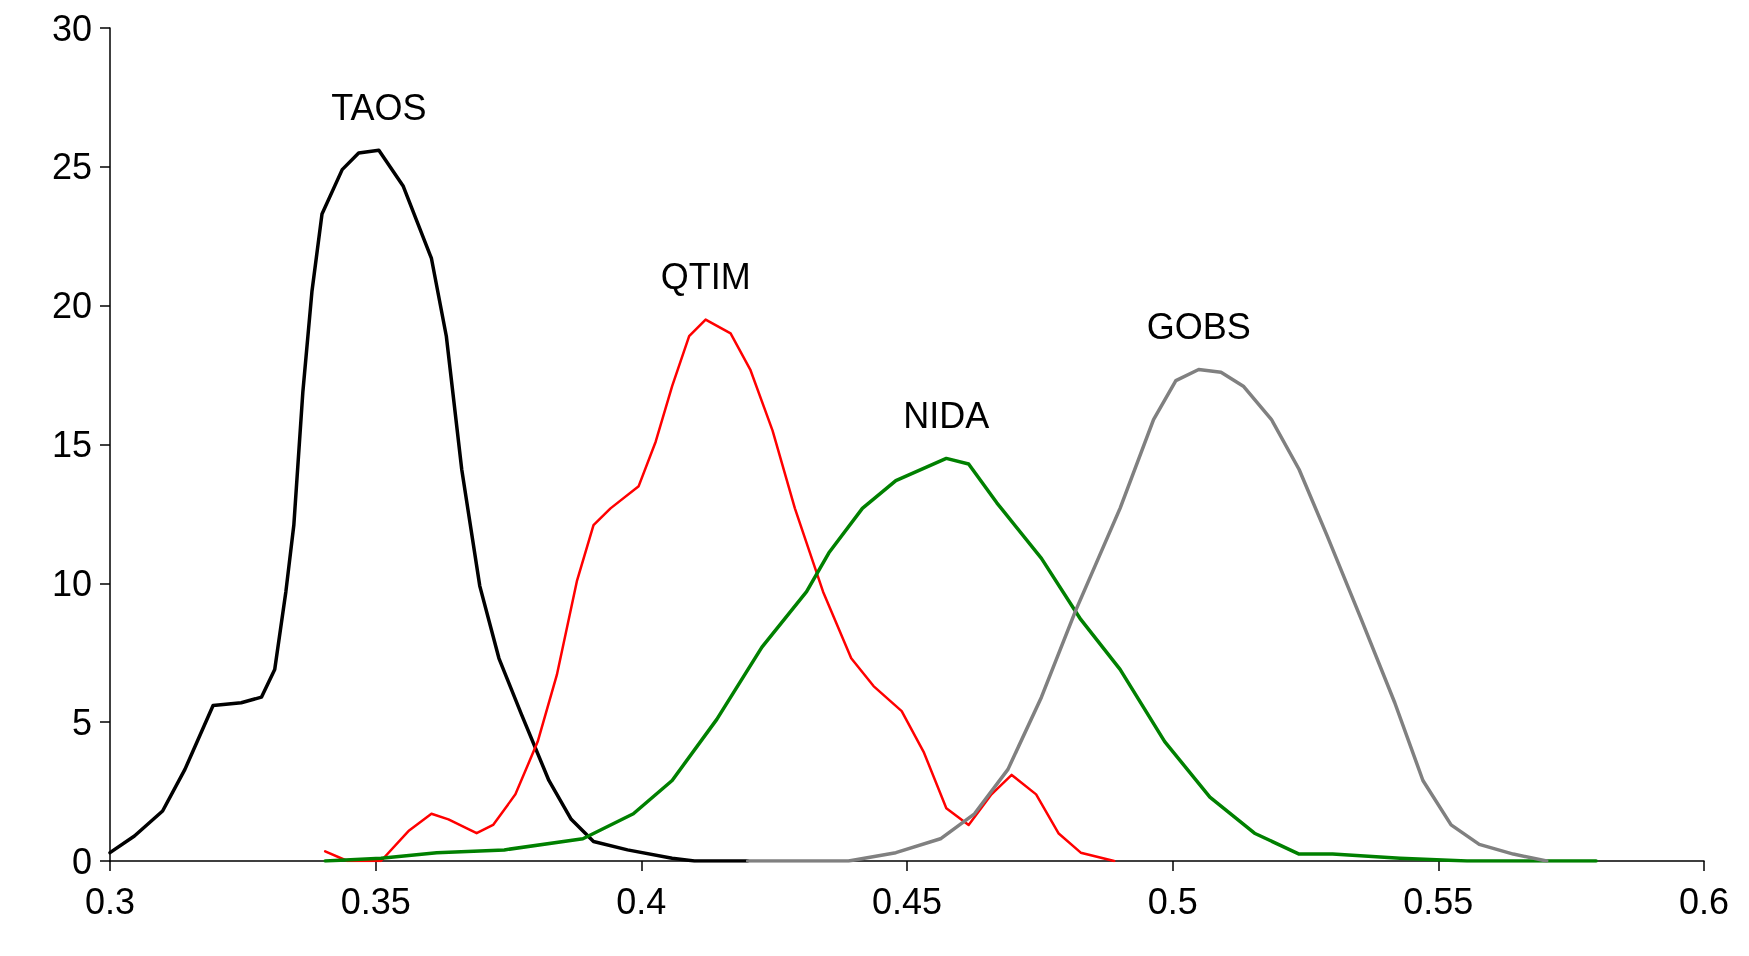  I want to click on y-tick-label: 5, so click(81, 722).